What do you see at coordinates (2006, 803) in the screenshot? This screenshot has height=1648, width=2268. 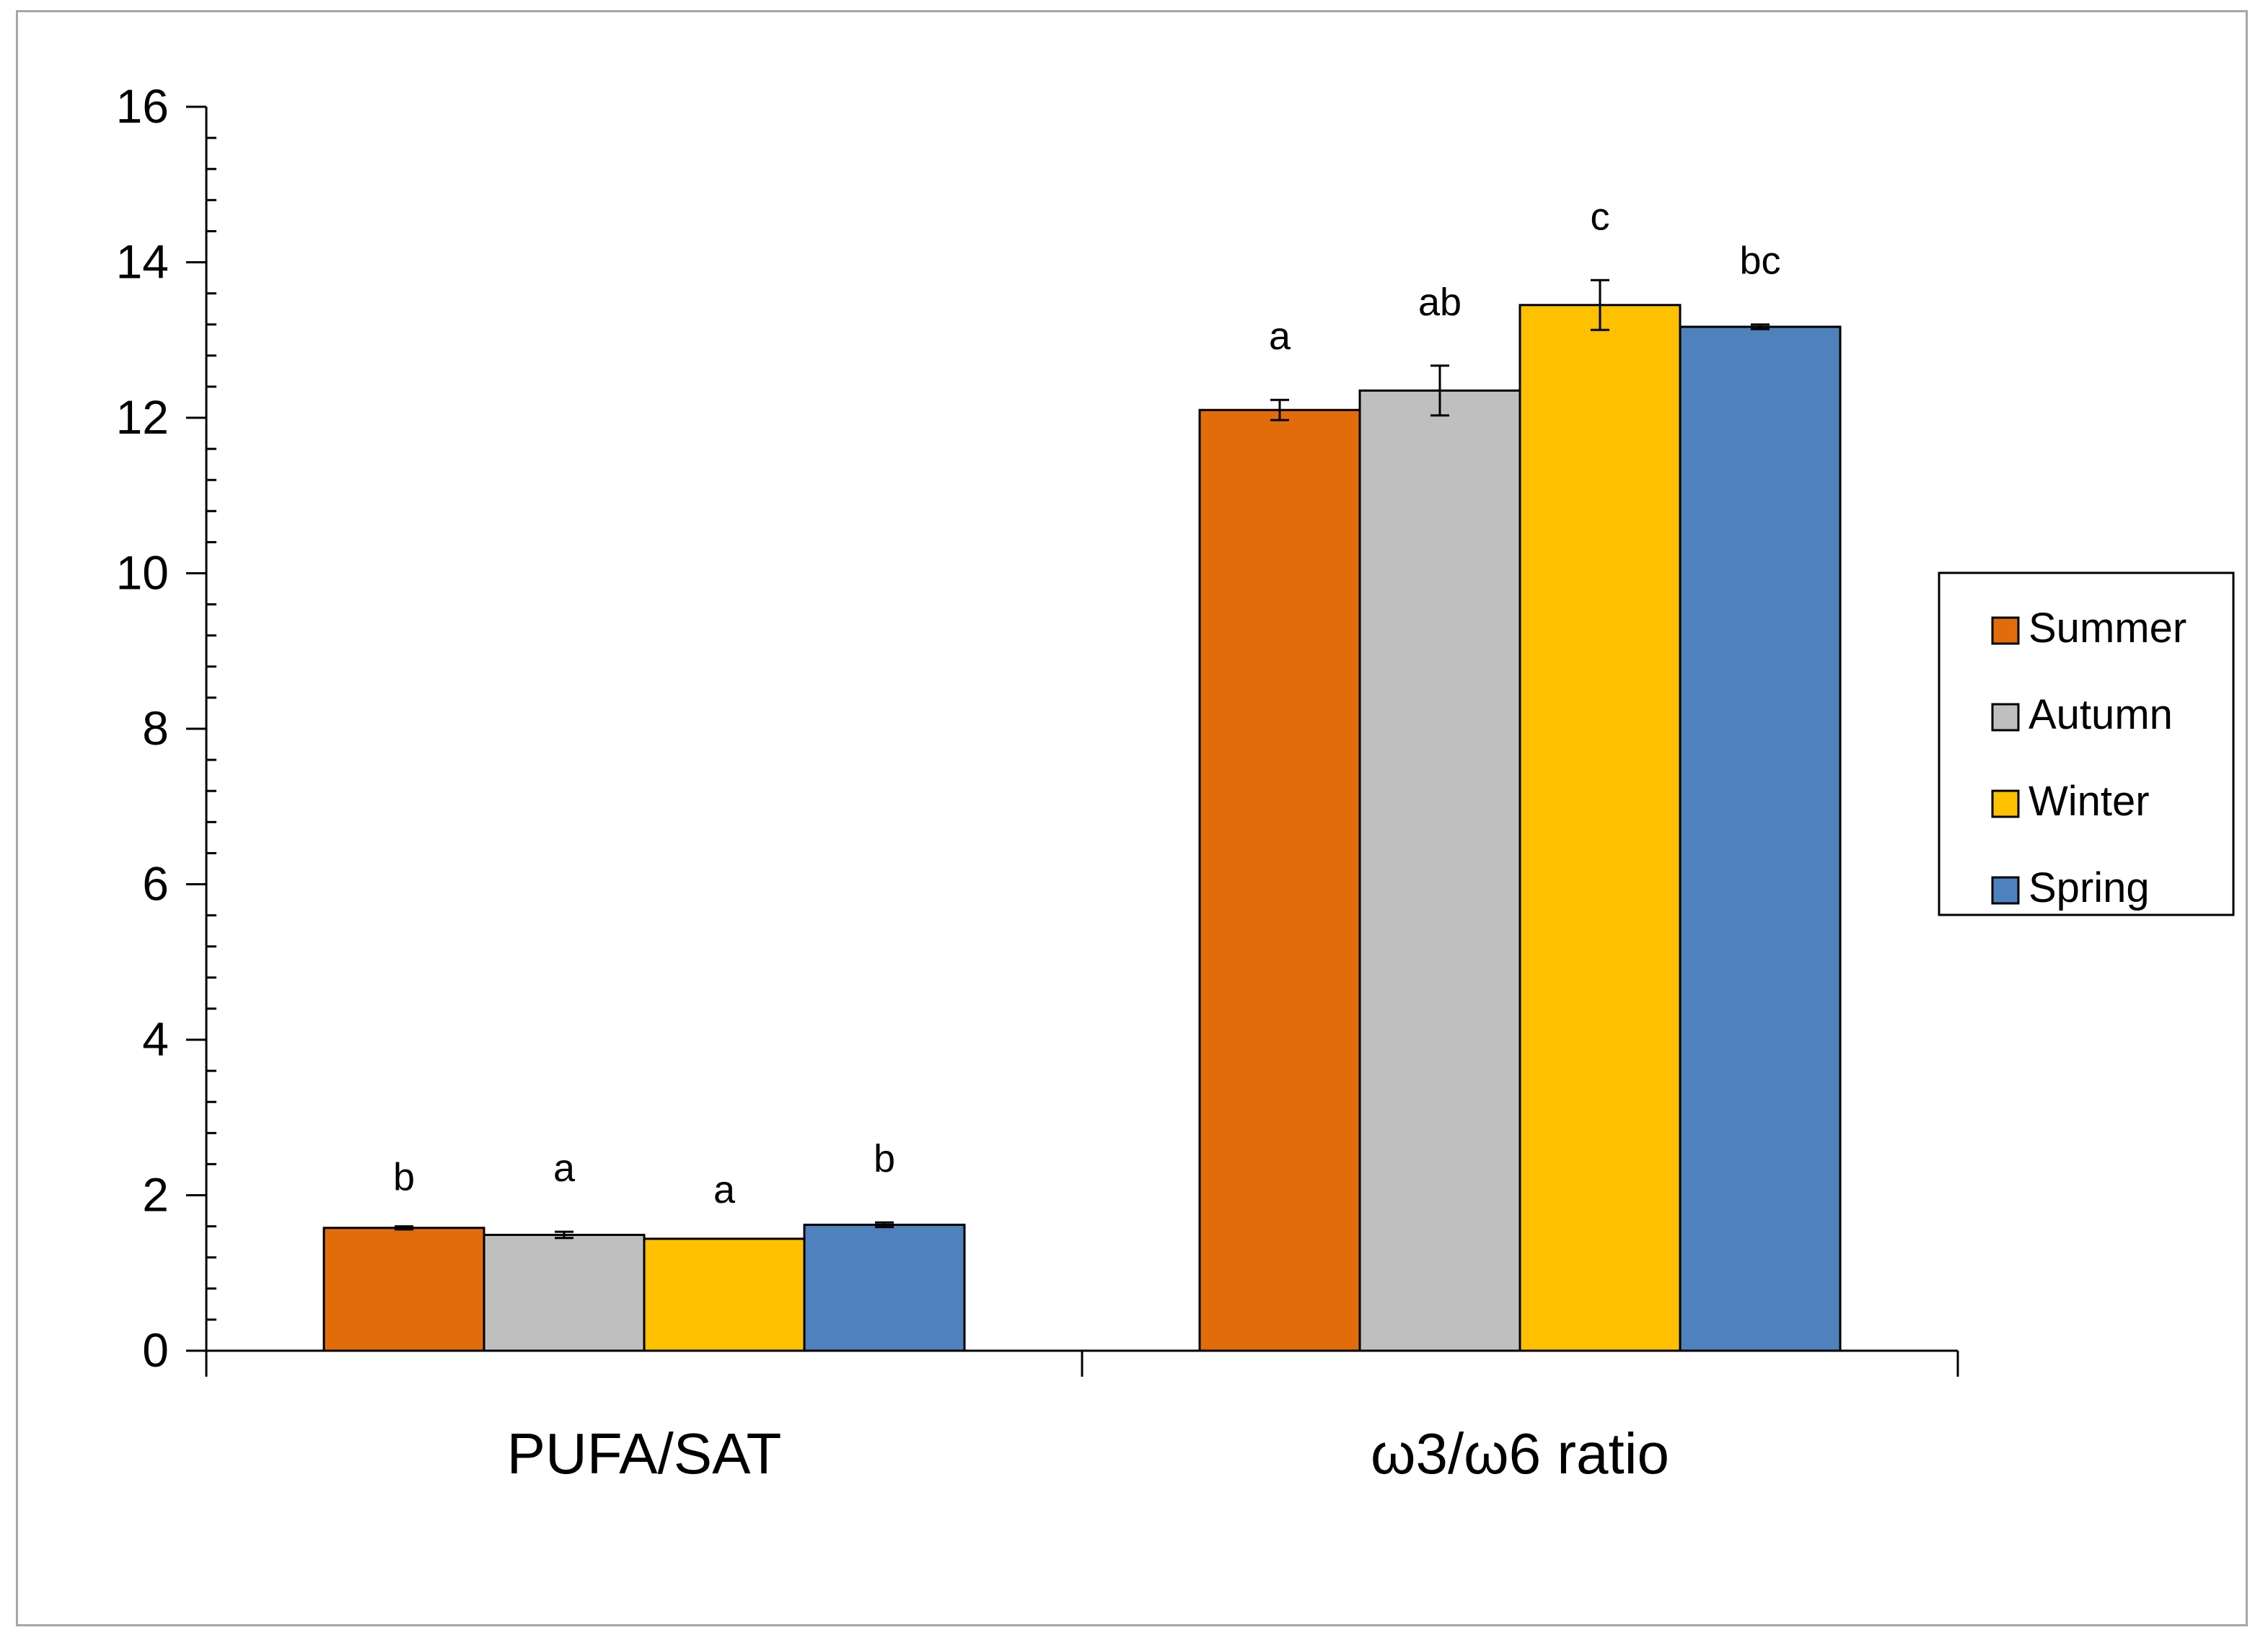 I see `legend-swatch-winter` at bounding box center [2006, 803].